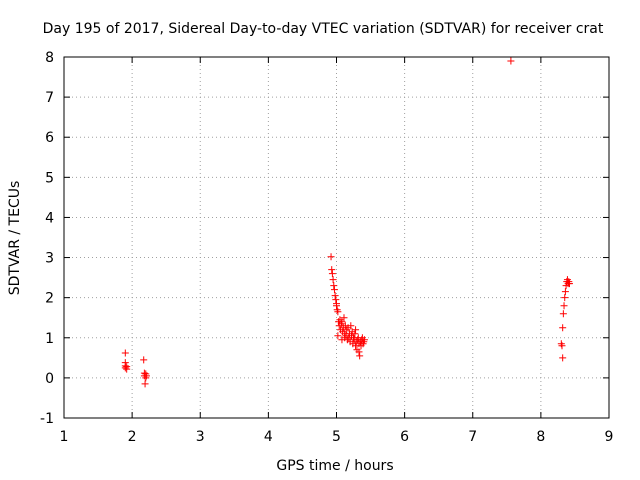  What do you see at coordinates (49, 339) in the screenshot?
I see `y-tick-label: 1` at bounding box center [49, 339].